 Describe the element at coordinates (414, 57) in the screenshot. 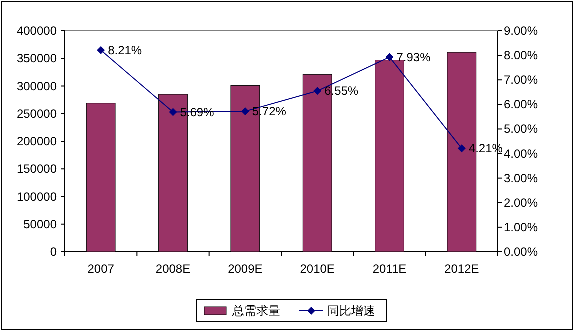

I see `data-label: 7.93%` at that location.